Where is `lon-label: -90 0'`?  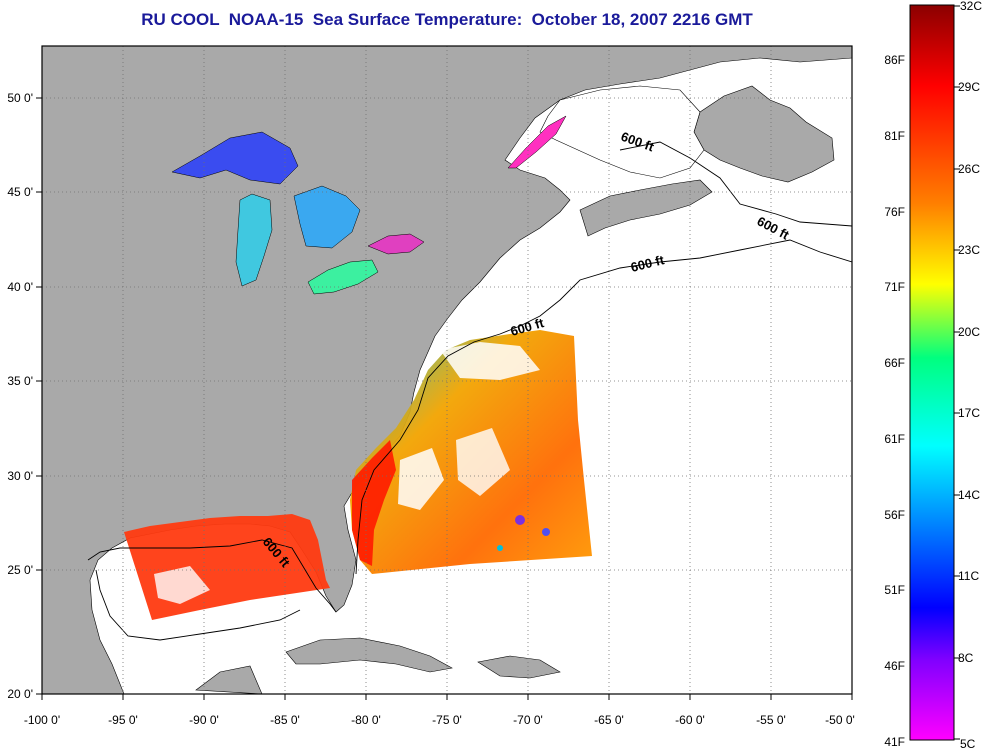 lon-label: -90 0' is located at coordinates (204, 720).